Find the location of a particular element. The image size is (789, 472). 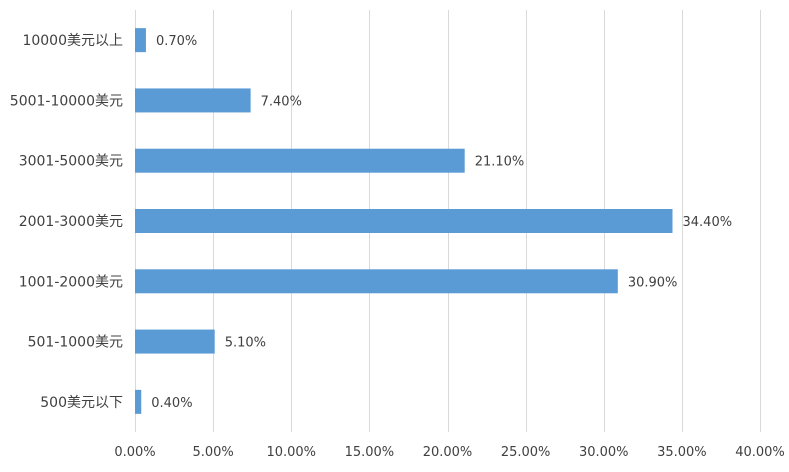

x-tick-label: 30.00% is located at coordinates (604, 452).